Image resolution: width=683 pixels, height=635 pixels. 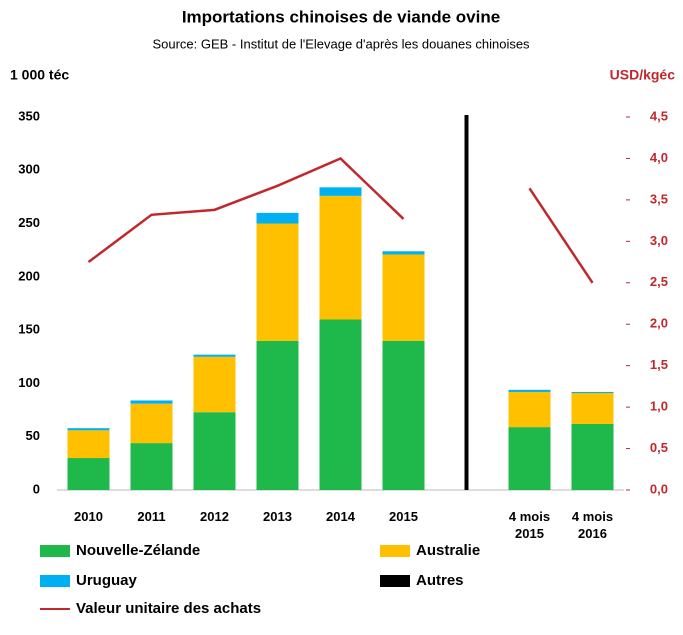 What do you see at coordinates (29, 329) in the screenshot?
I see `y-tick-label: 150` at bounding box center [29, 329].